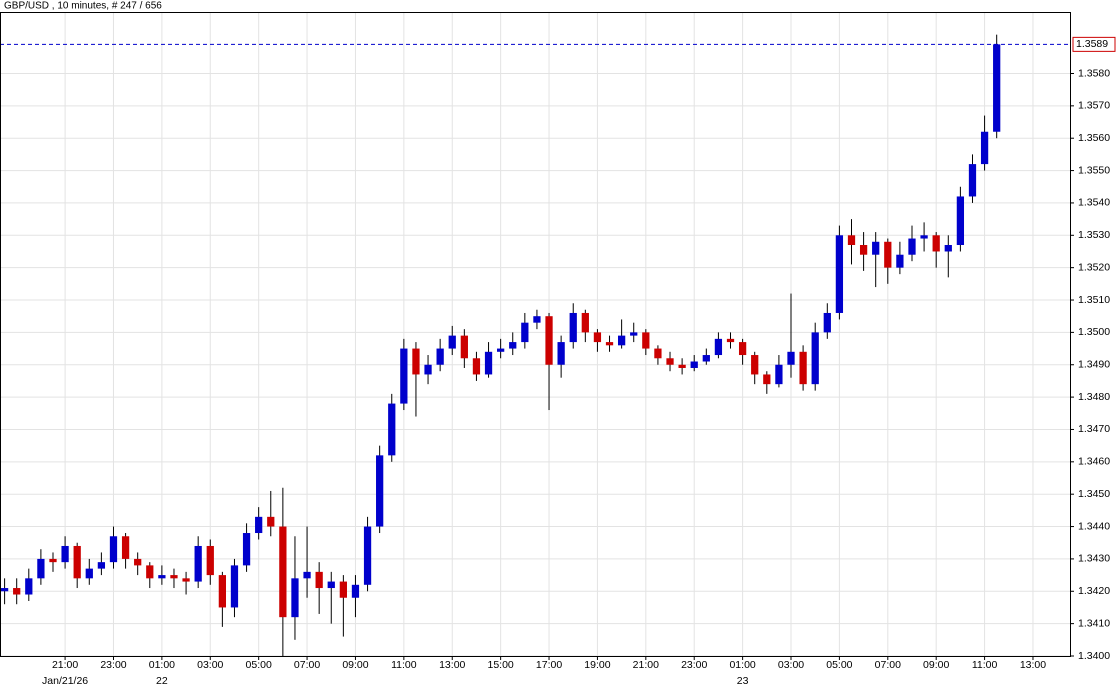 The width and height of the screenshot is (1118, 688). What do you see at coordinates (65, 665) in the screenshot?
I see `x-tick-label: 21:00` at bounding box center [65, 665].